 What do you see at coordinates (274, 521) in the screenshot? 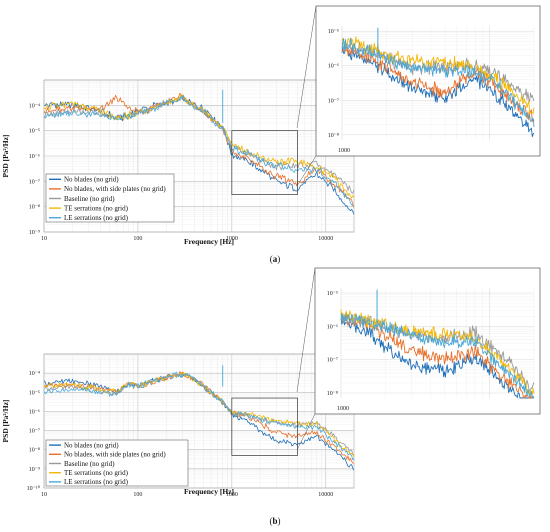
I see `panel-label: (b)` at bounding box center [274, 521].